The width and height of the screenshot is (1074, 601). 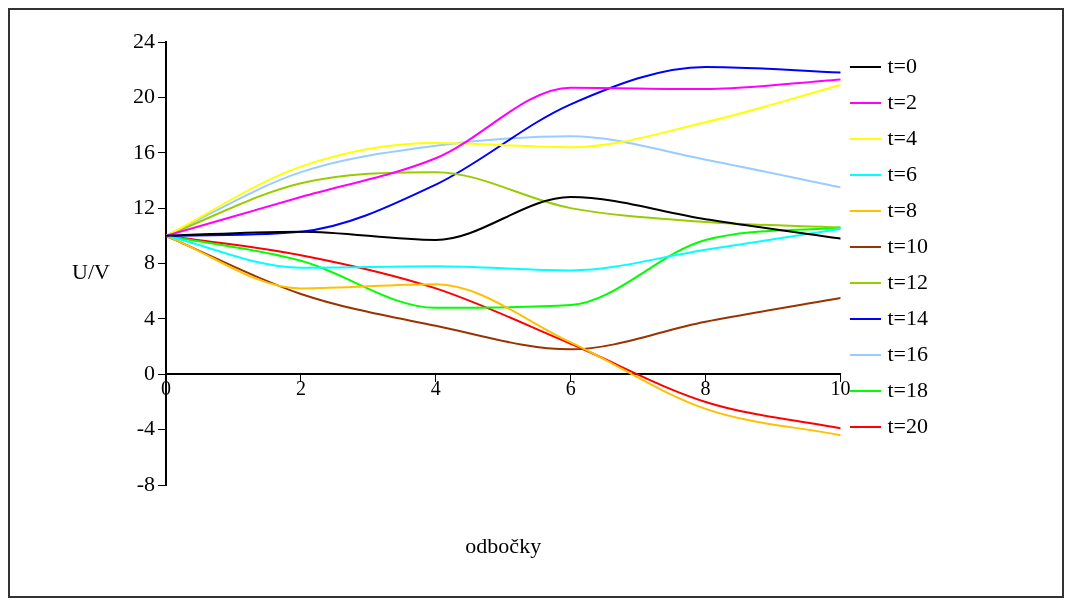 What do you see at coordinates (908, 317) in the screenshot?
I see `legend-label: t=14` at bounding box center [908, 317].